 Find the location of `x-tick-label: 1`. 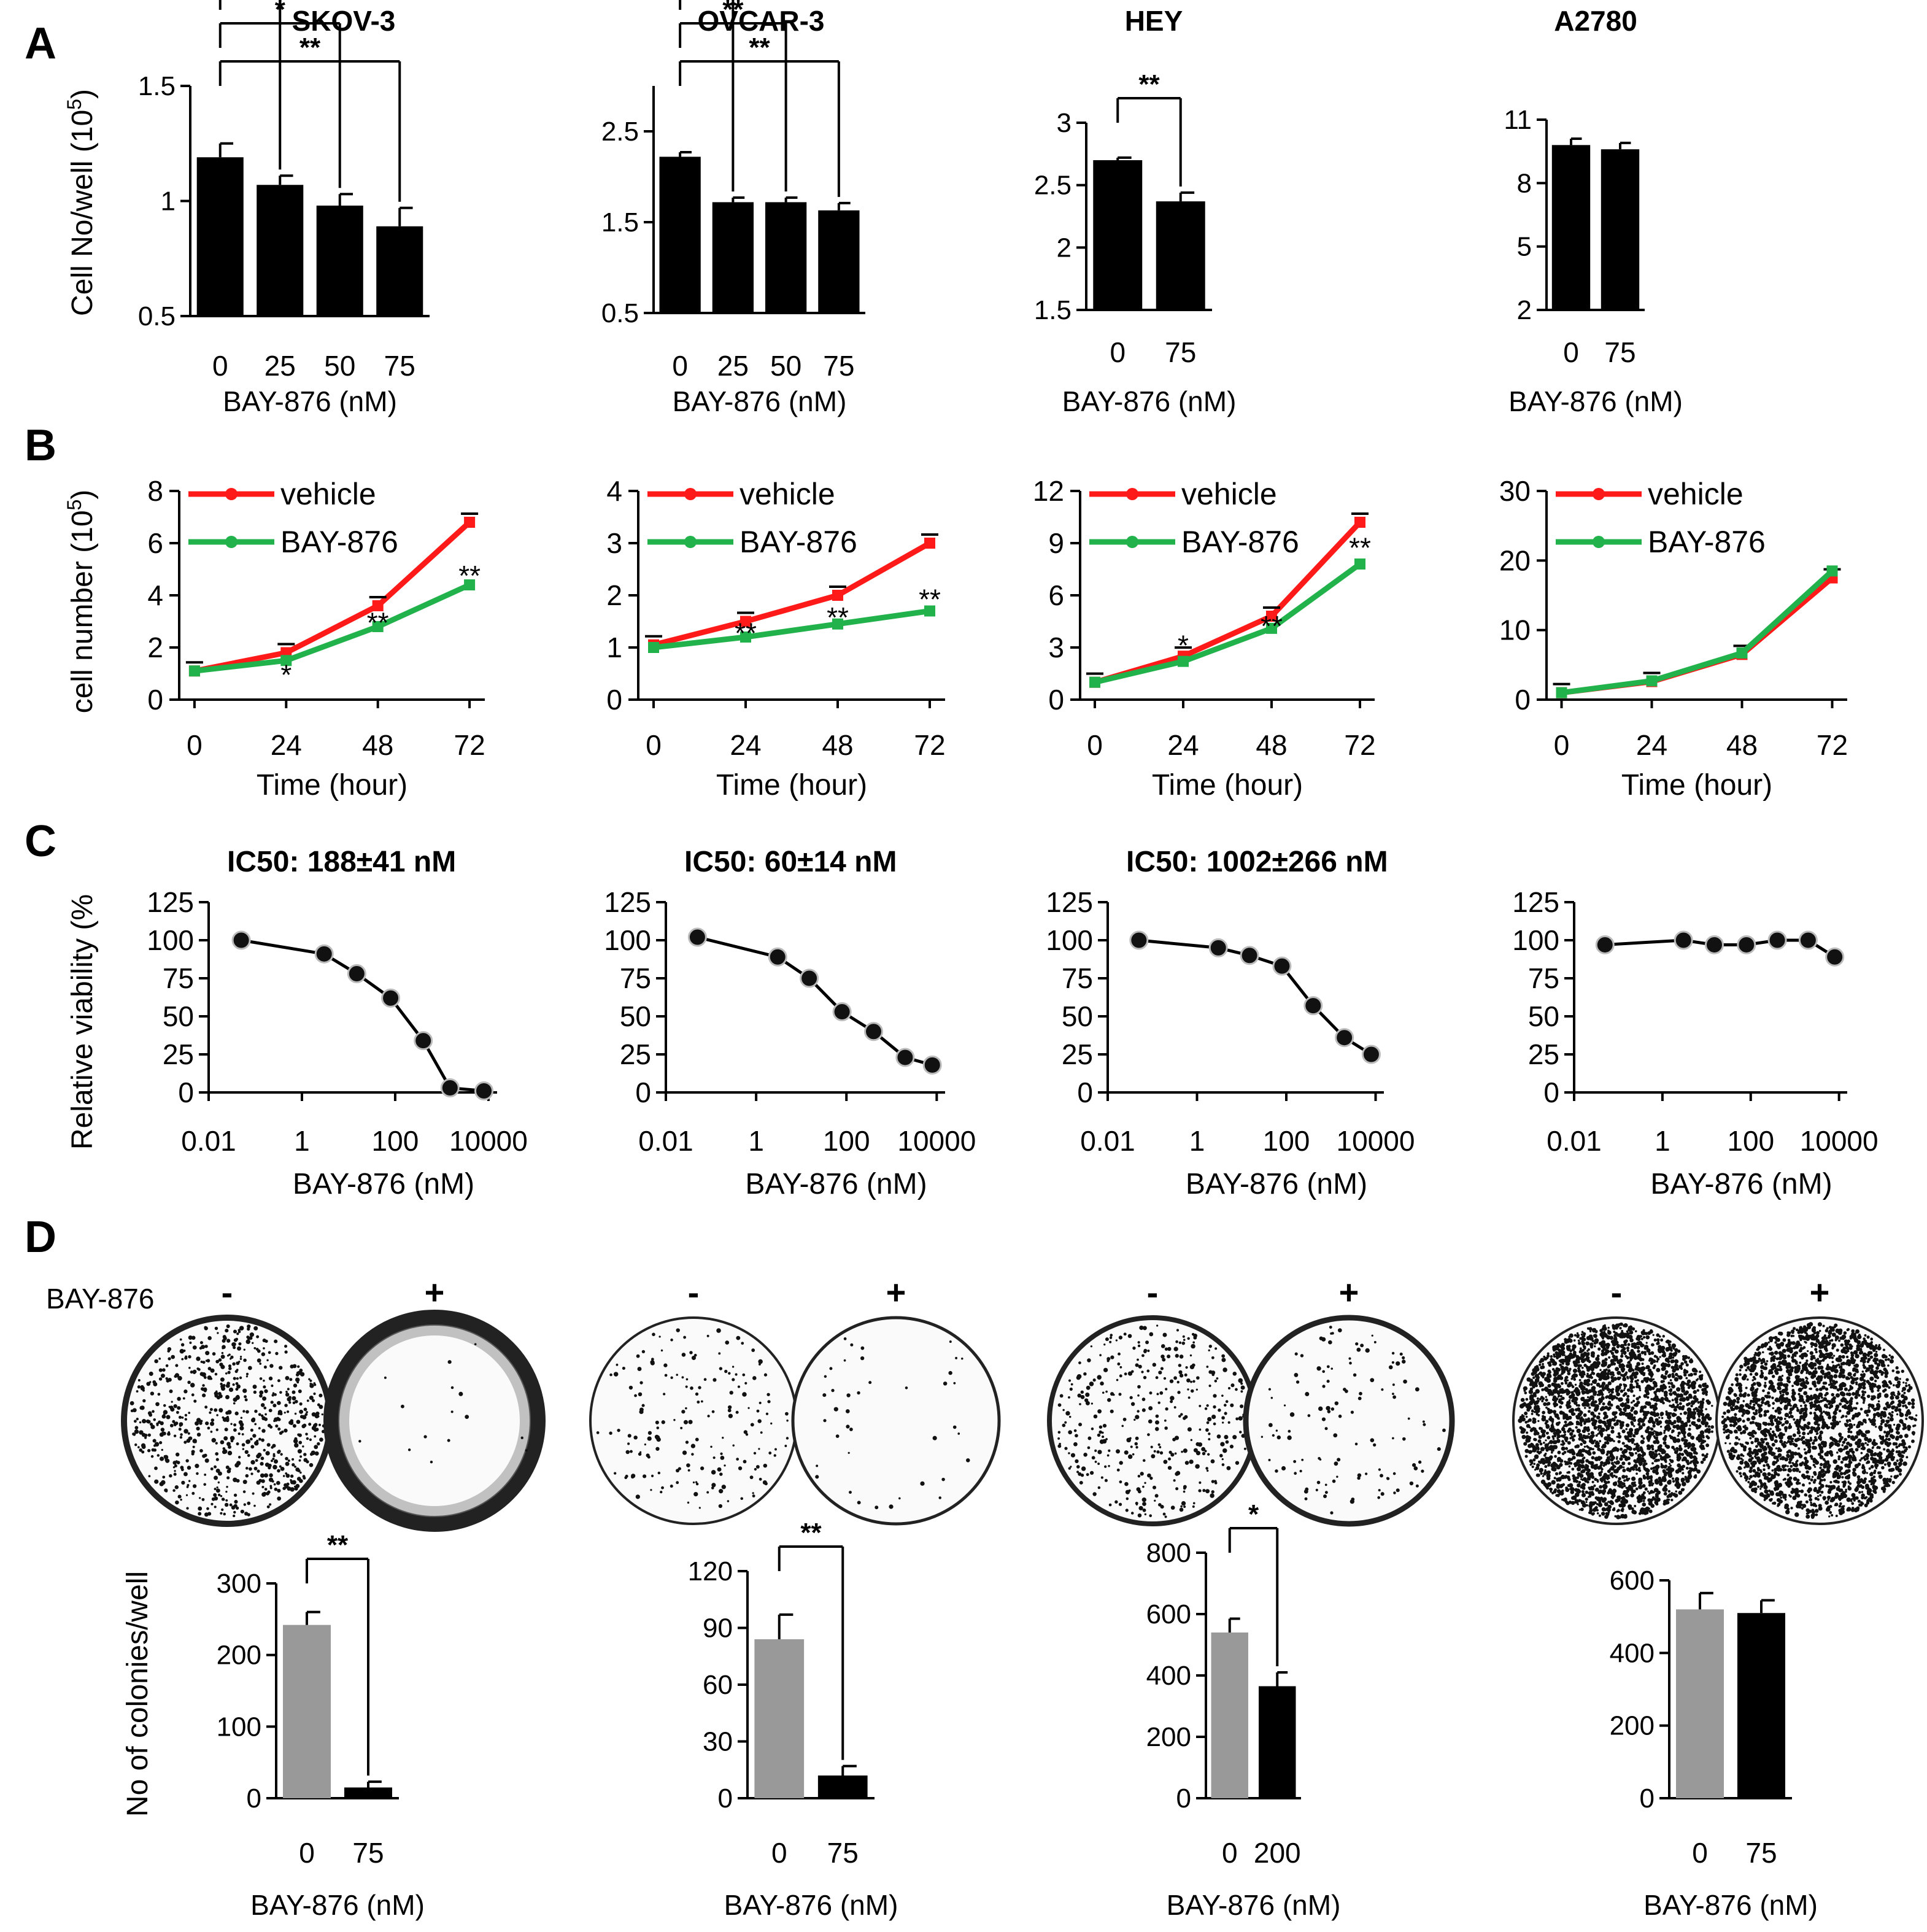

x-tick-label: 1 is located at coordinates (756, 1141).